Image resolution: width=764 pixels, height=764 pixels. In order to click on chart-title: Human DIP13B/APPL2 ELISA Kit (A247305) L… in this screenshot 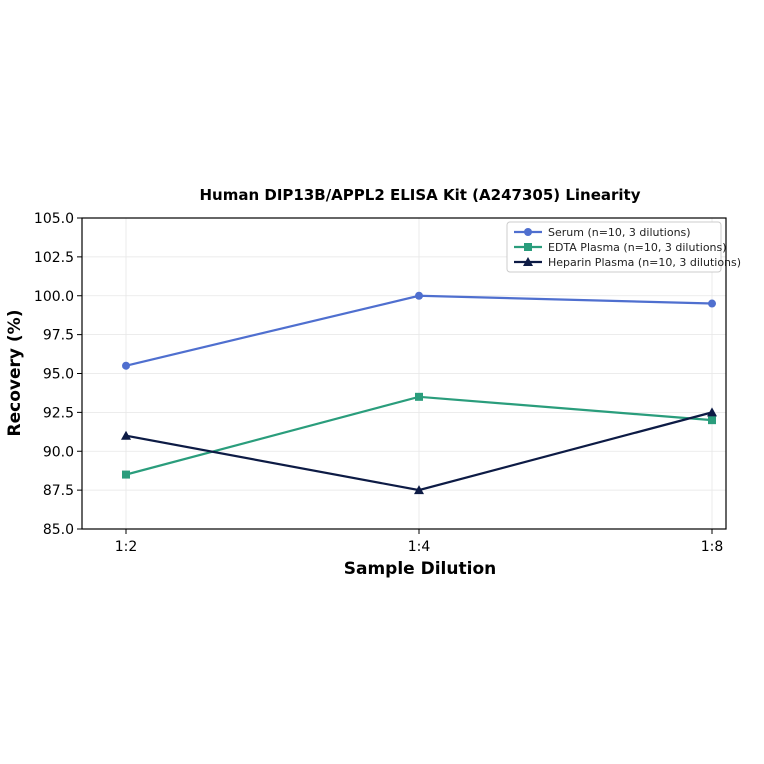, I will do `click(419, 195)`.